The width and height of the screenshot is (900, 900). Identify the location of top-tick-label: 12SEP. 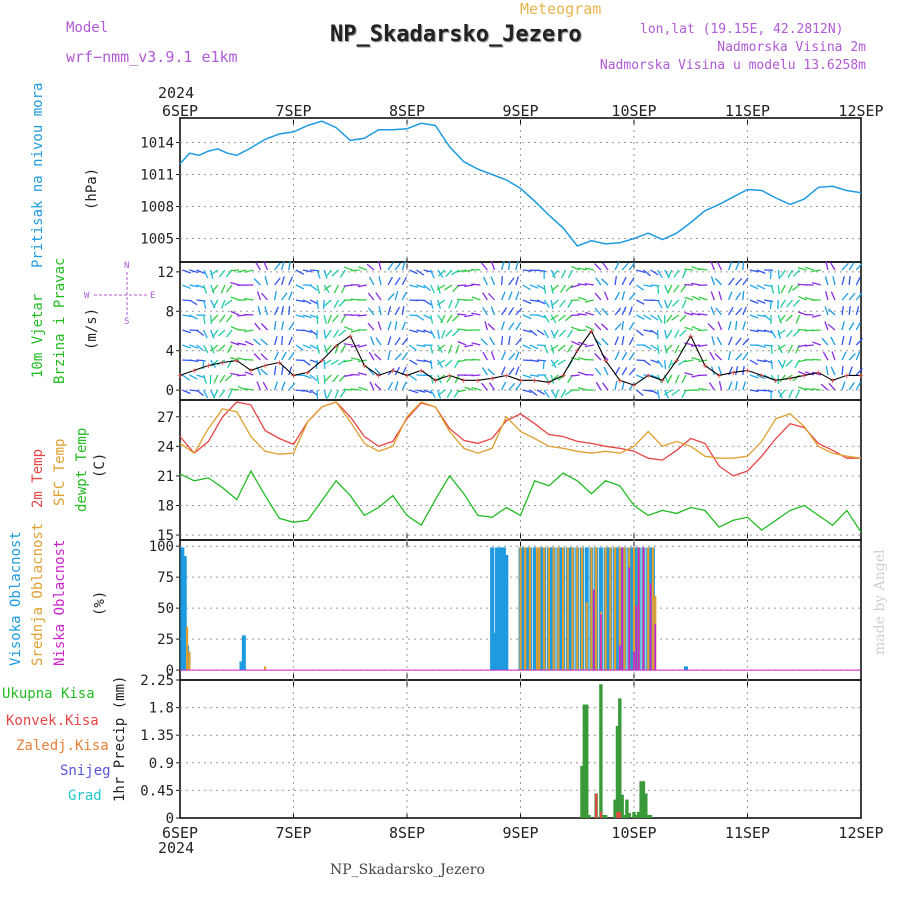
(860, 111).